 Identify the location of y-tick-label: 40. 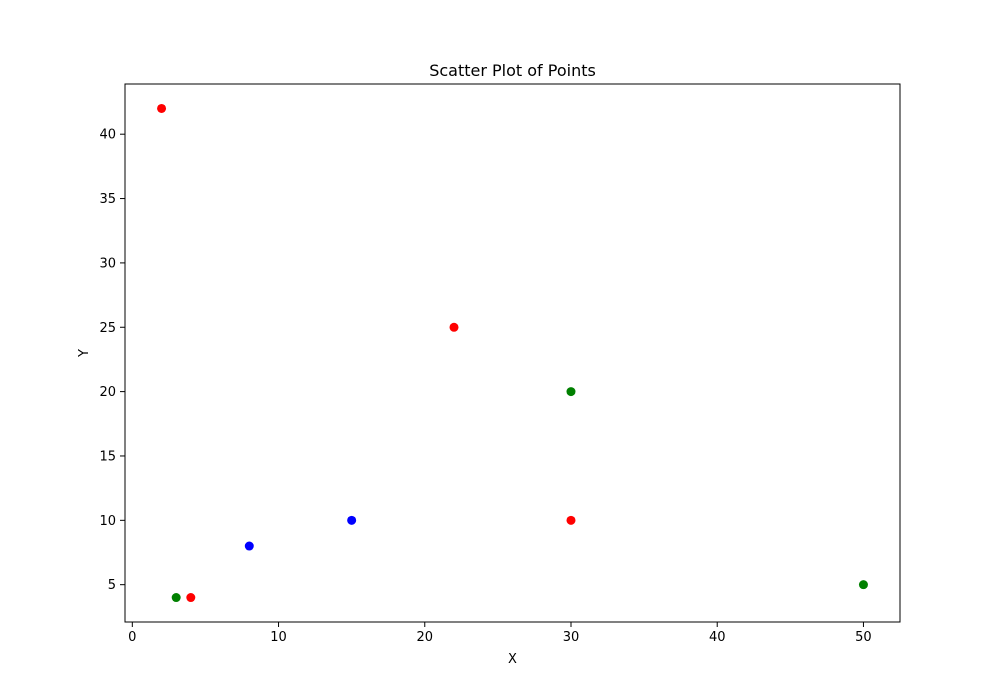
(107, 135).